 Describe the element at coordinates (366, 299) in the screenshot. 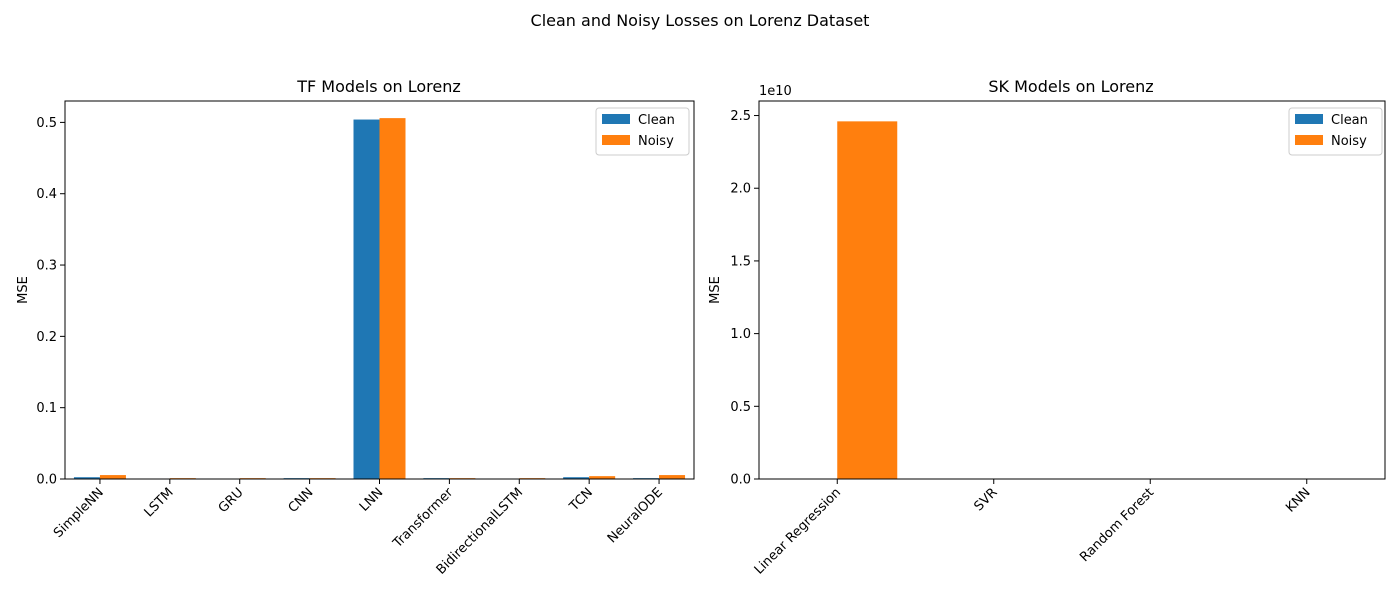

I see `bar-clean-lnn` at that location.